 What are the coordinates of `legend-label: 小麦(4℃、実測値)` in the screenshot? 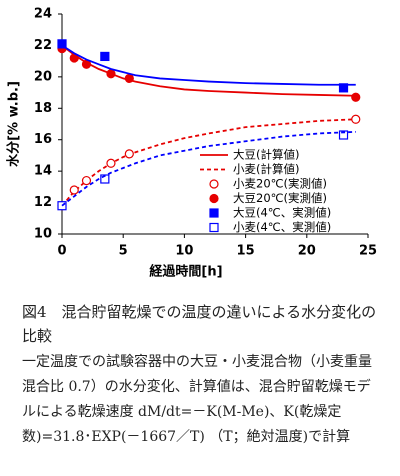 It's located at (282, 227).